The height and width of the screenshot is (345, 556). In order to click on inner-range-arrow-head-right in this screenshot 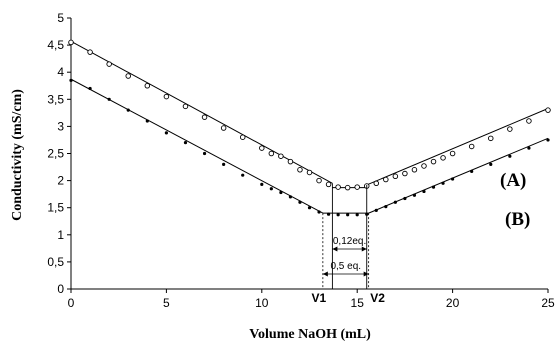, I will do `click(364, 249)`.